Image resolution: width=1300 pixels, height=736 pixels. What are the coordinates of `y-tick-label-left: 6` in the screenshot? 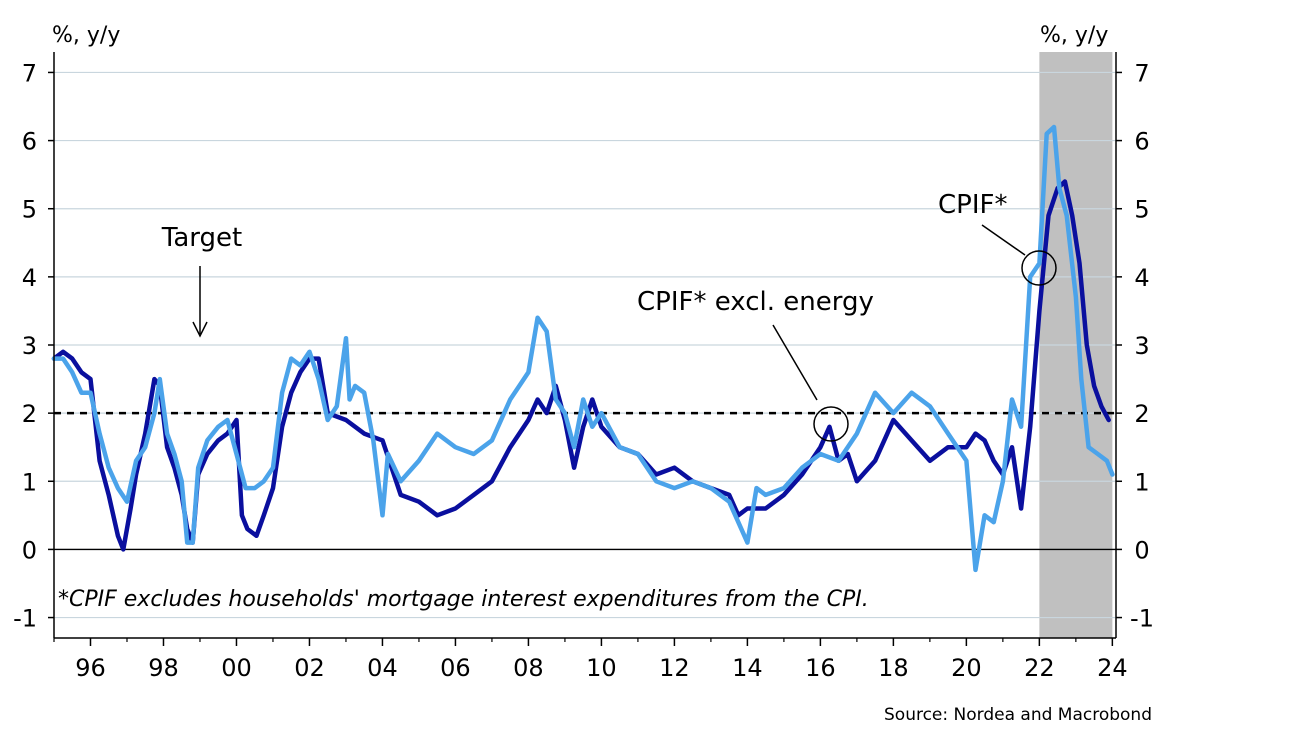 It's located at (29, 142).